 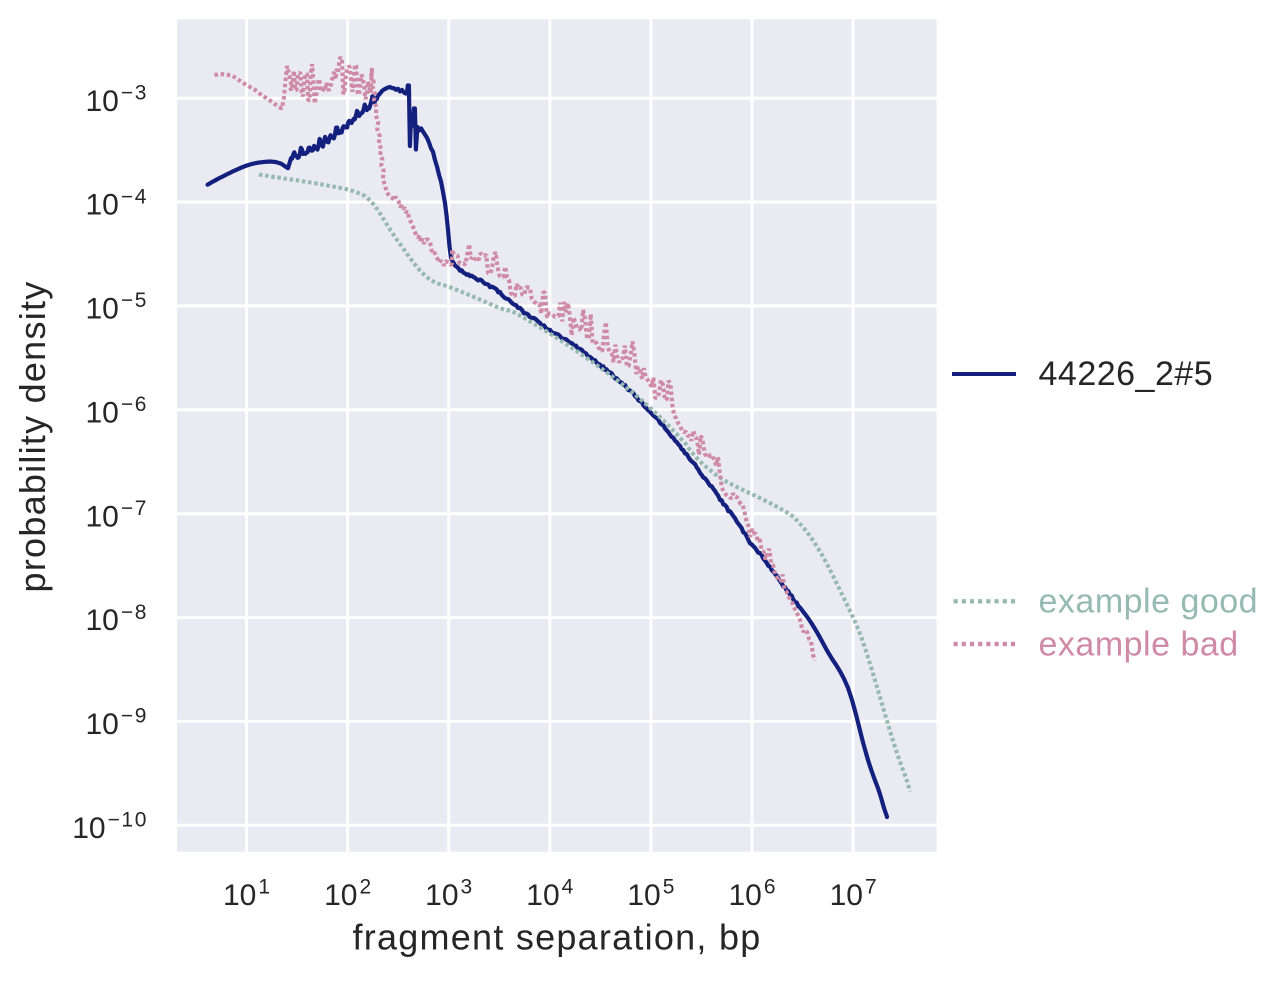 I want to click on svg-text: 10⁻⁸, so click(x=116, y=619).